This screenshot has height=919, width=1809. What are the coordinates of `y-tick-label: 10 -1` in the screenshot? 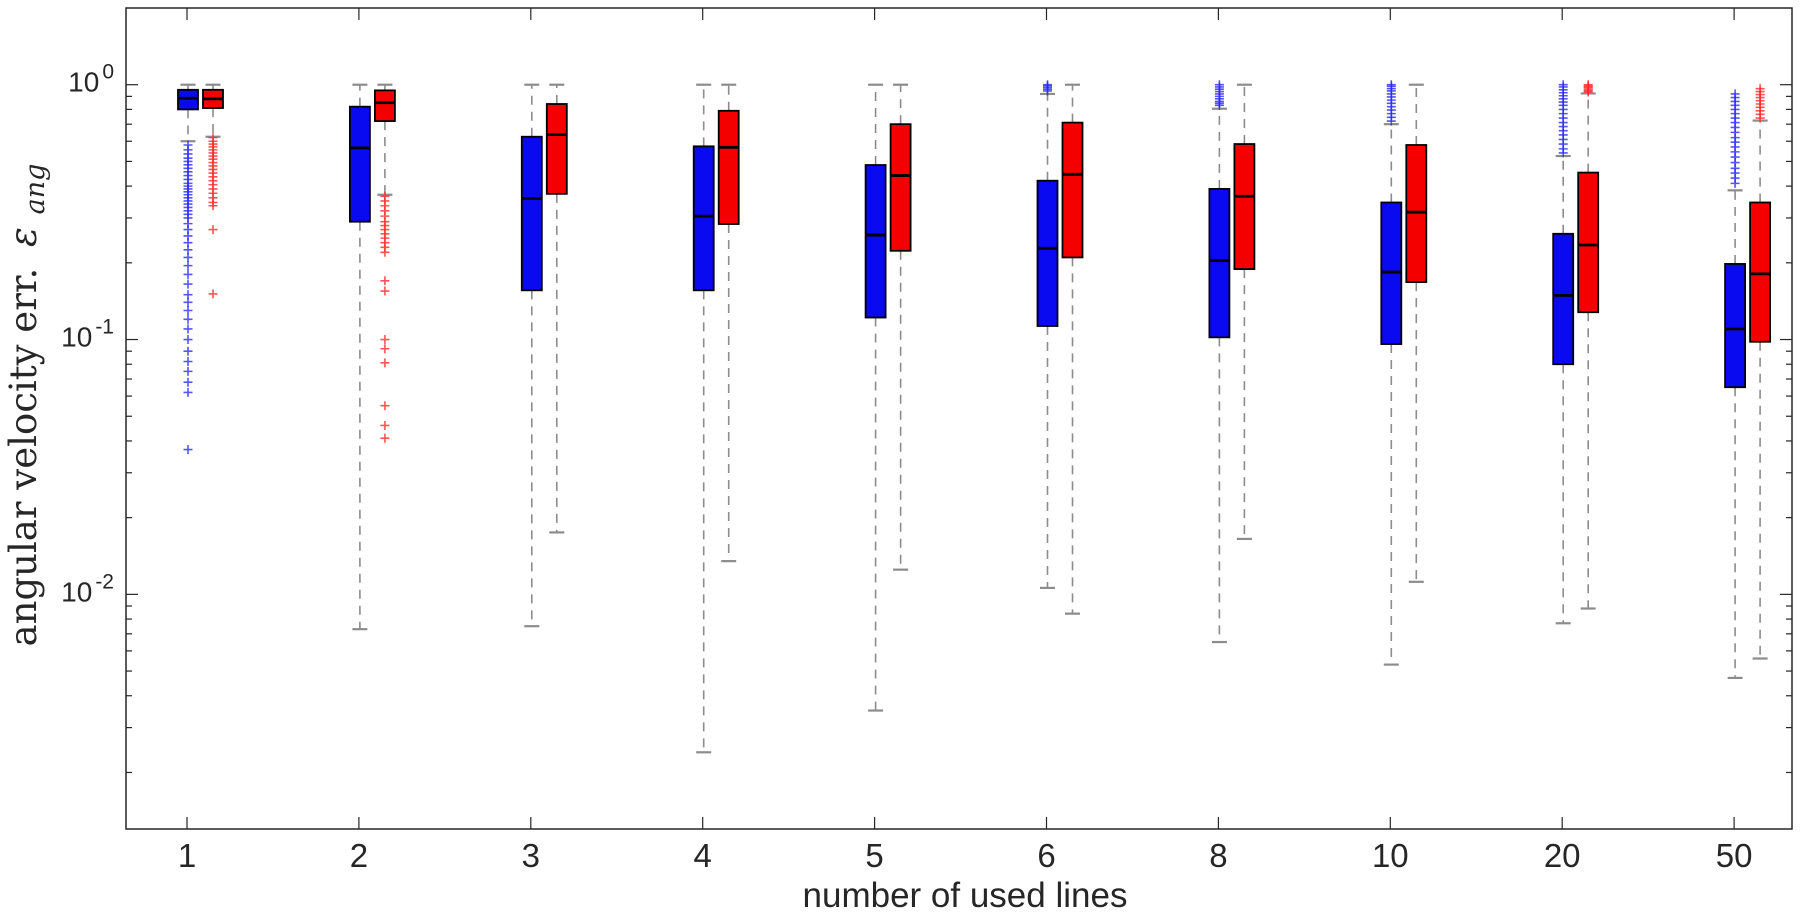 It's located at (87, 334).